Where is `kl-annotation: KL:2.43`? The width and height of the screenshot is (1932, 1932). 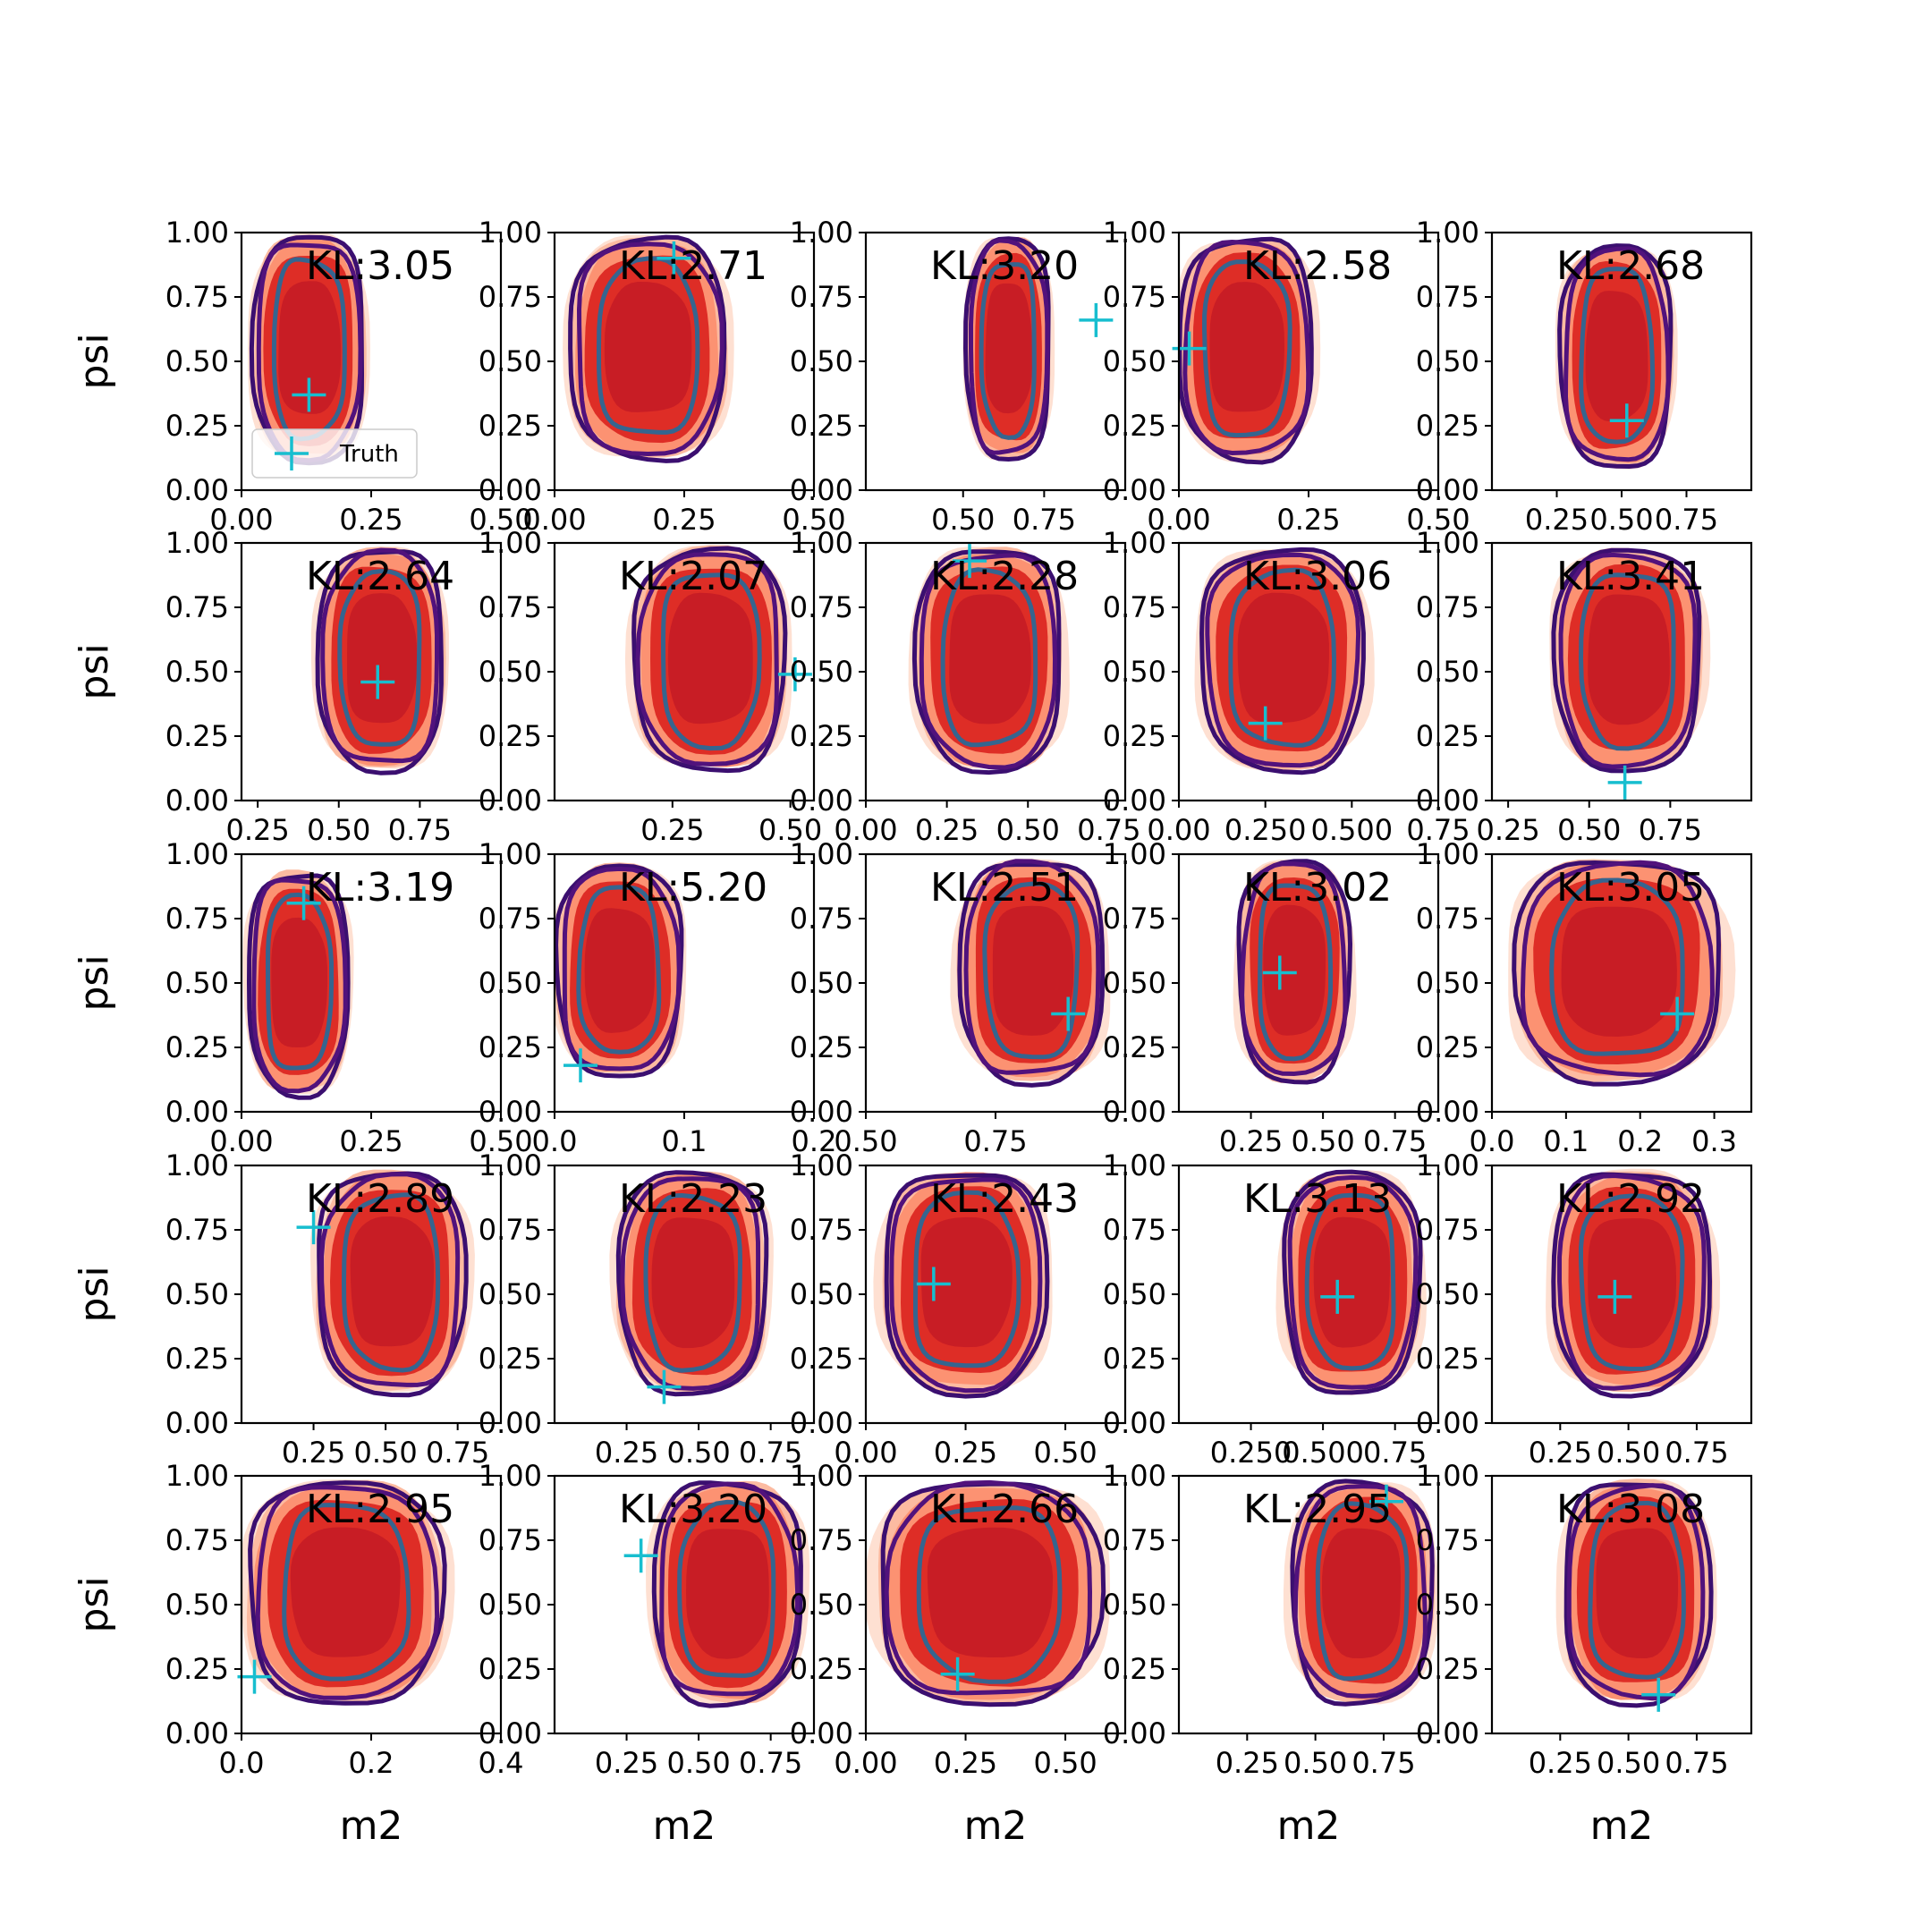
kl-annotation: KL:2.43 is located at coordinates (1004, 1199).